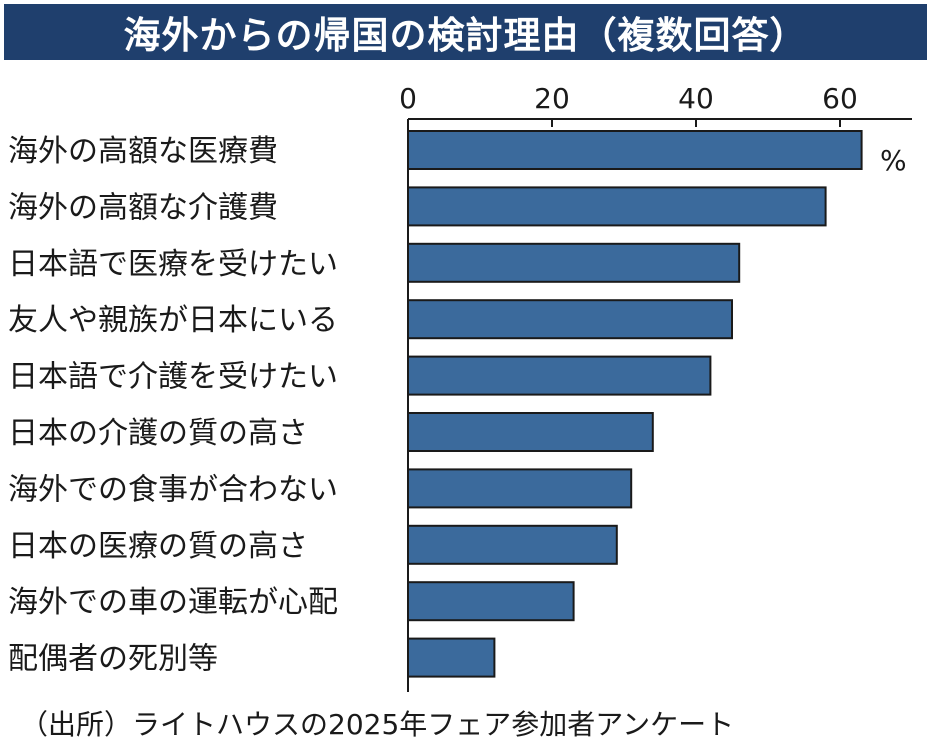 The width and height of the screenshot is (932, 756). I want to click on category-label: 友人や親族が日本にいる, so click(173, 320).